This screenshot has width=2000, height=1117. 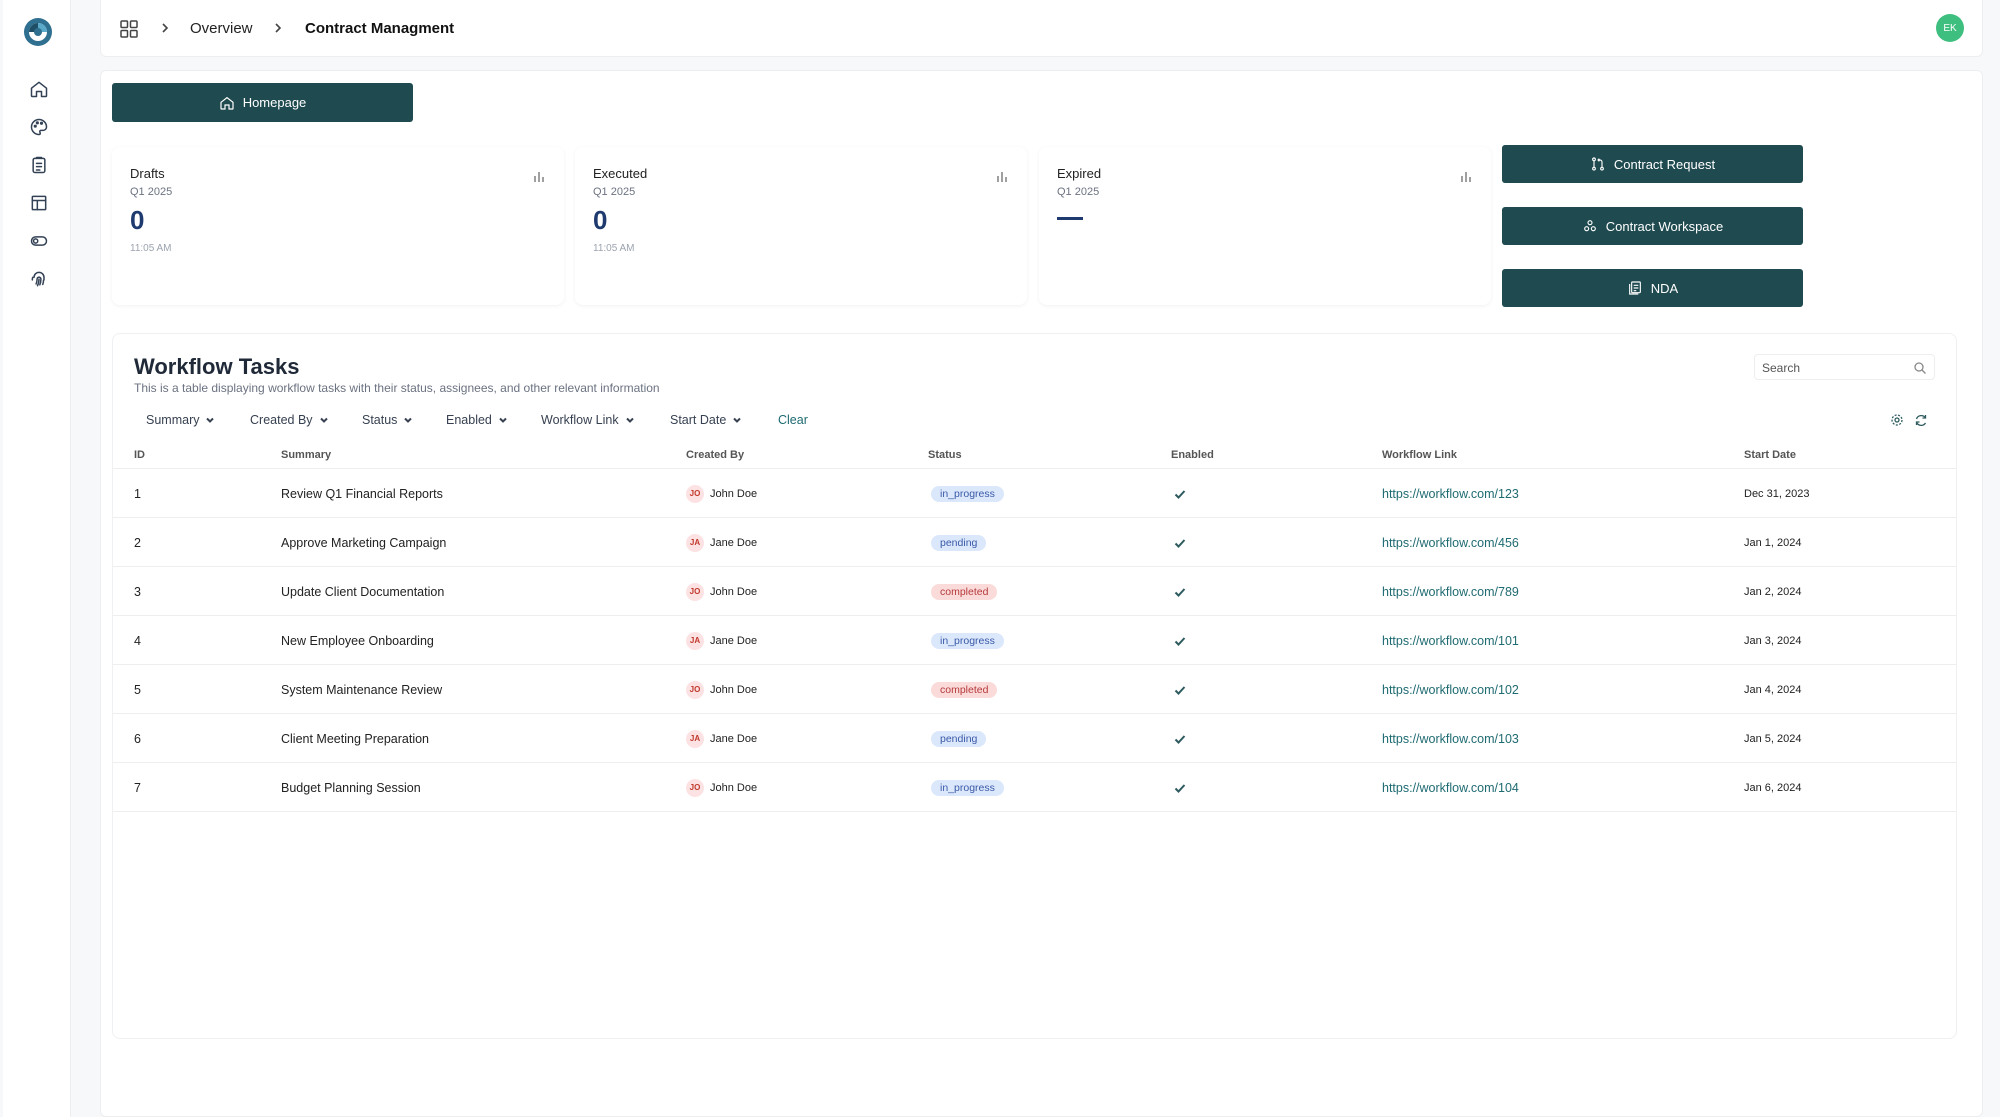 I want to click on contract-request-button: Contract Request, so click(x=1652, y=164).